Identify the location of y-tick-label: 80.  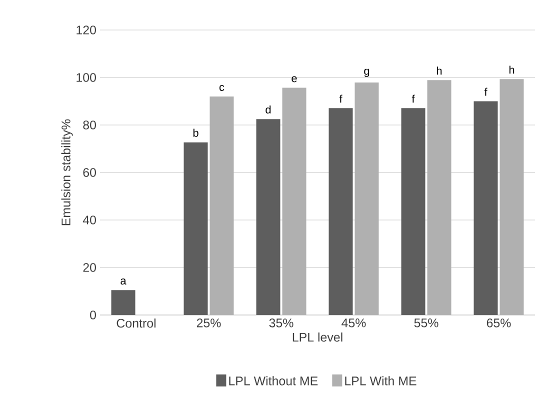
(89, 125).